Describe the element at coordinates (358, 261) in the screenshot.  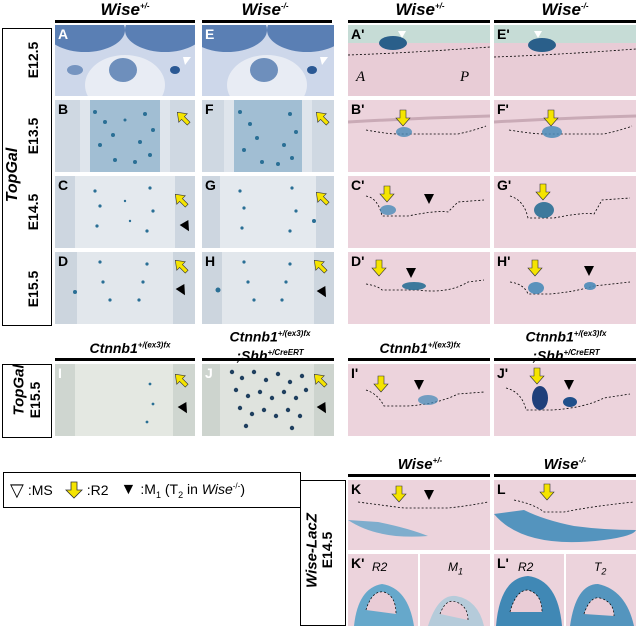
I see `panel-label: D'` at that location.